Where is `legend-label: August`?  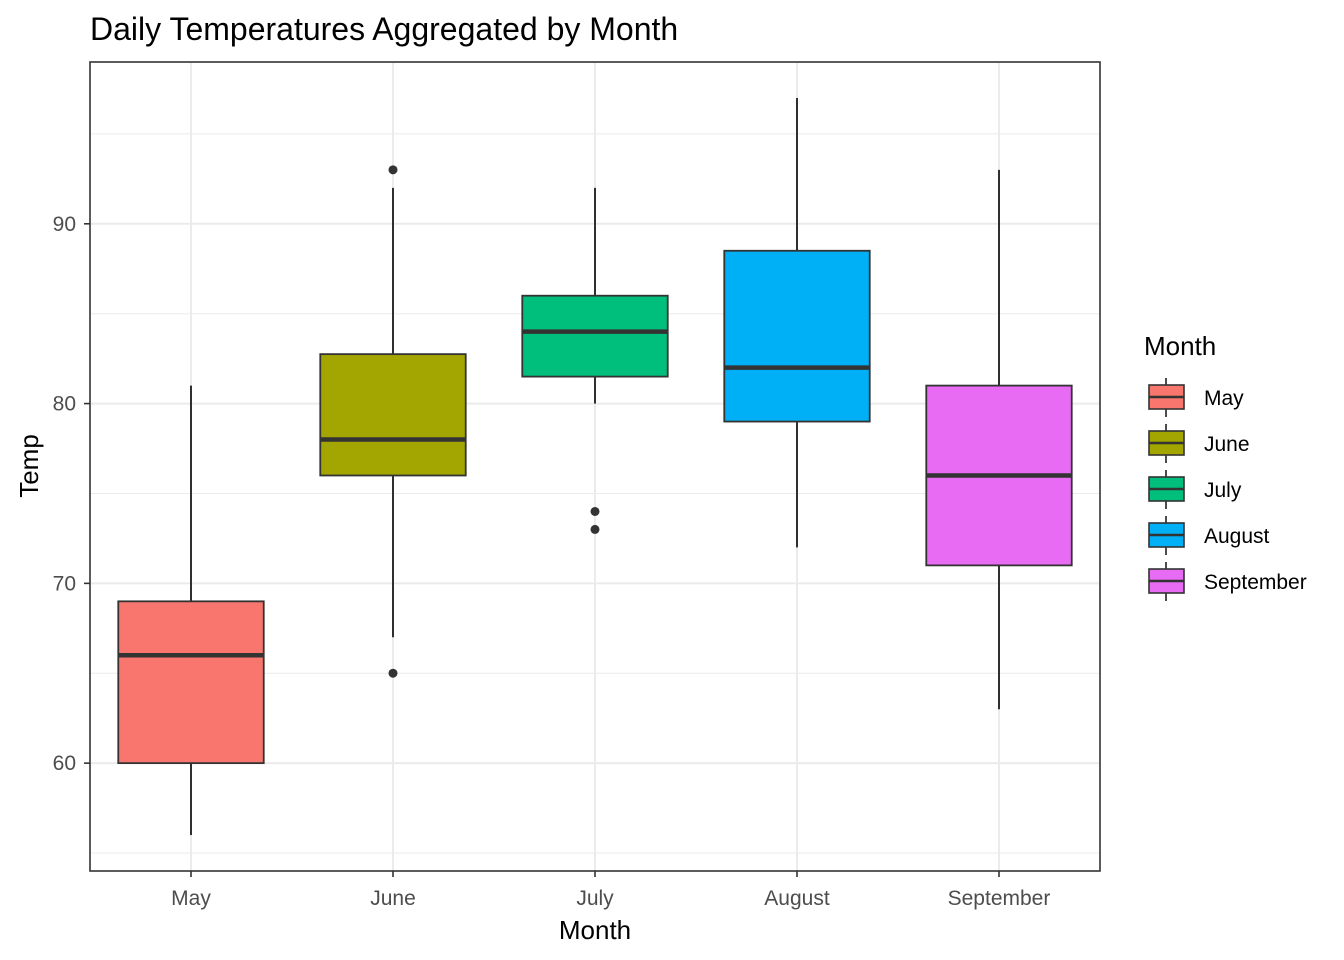
legend-label: August is located at coordinates (1237, 536).